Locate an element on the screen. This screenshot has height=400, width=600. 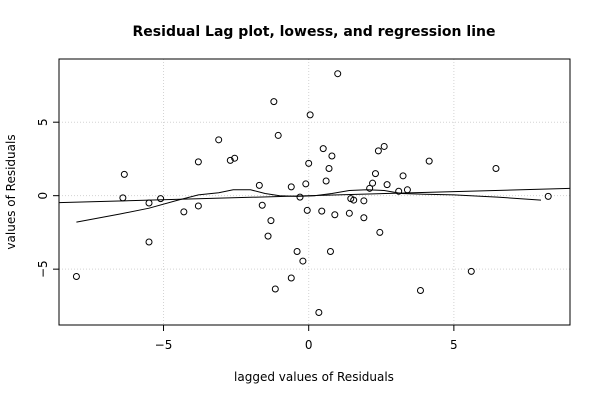
y-axis-label: values of Residuals is located at coordinates (11, 191).